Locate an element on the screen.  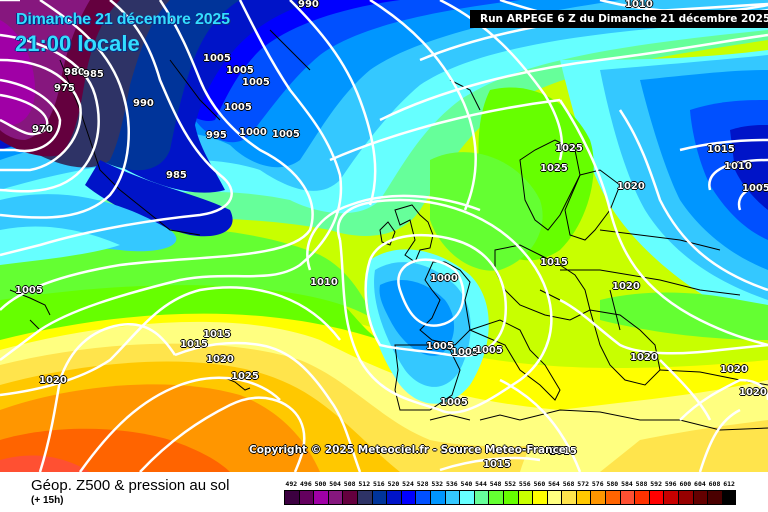
legend-entry: 540 is located at coordinates (466, 492).